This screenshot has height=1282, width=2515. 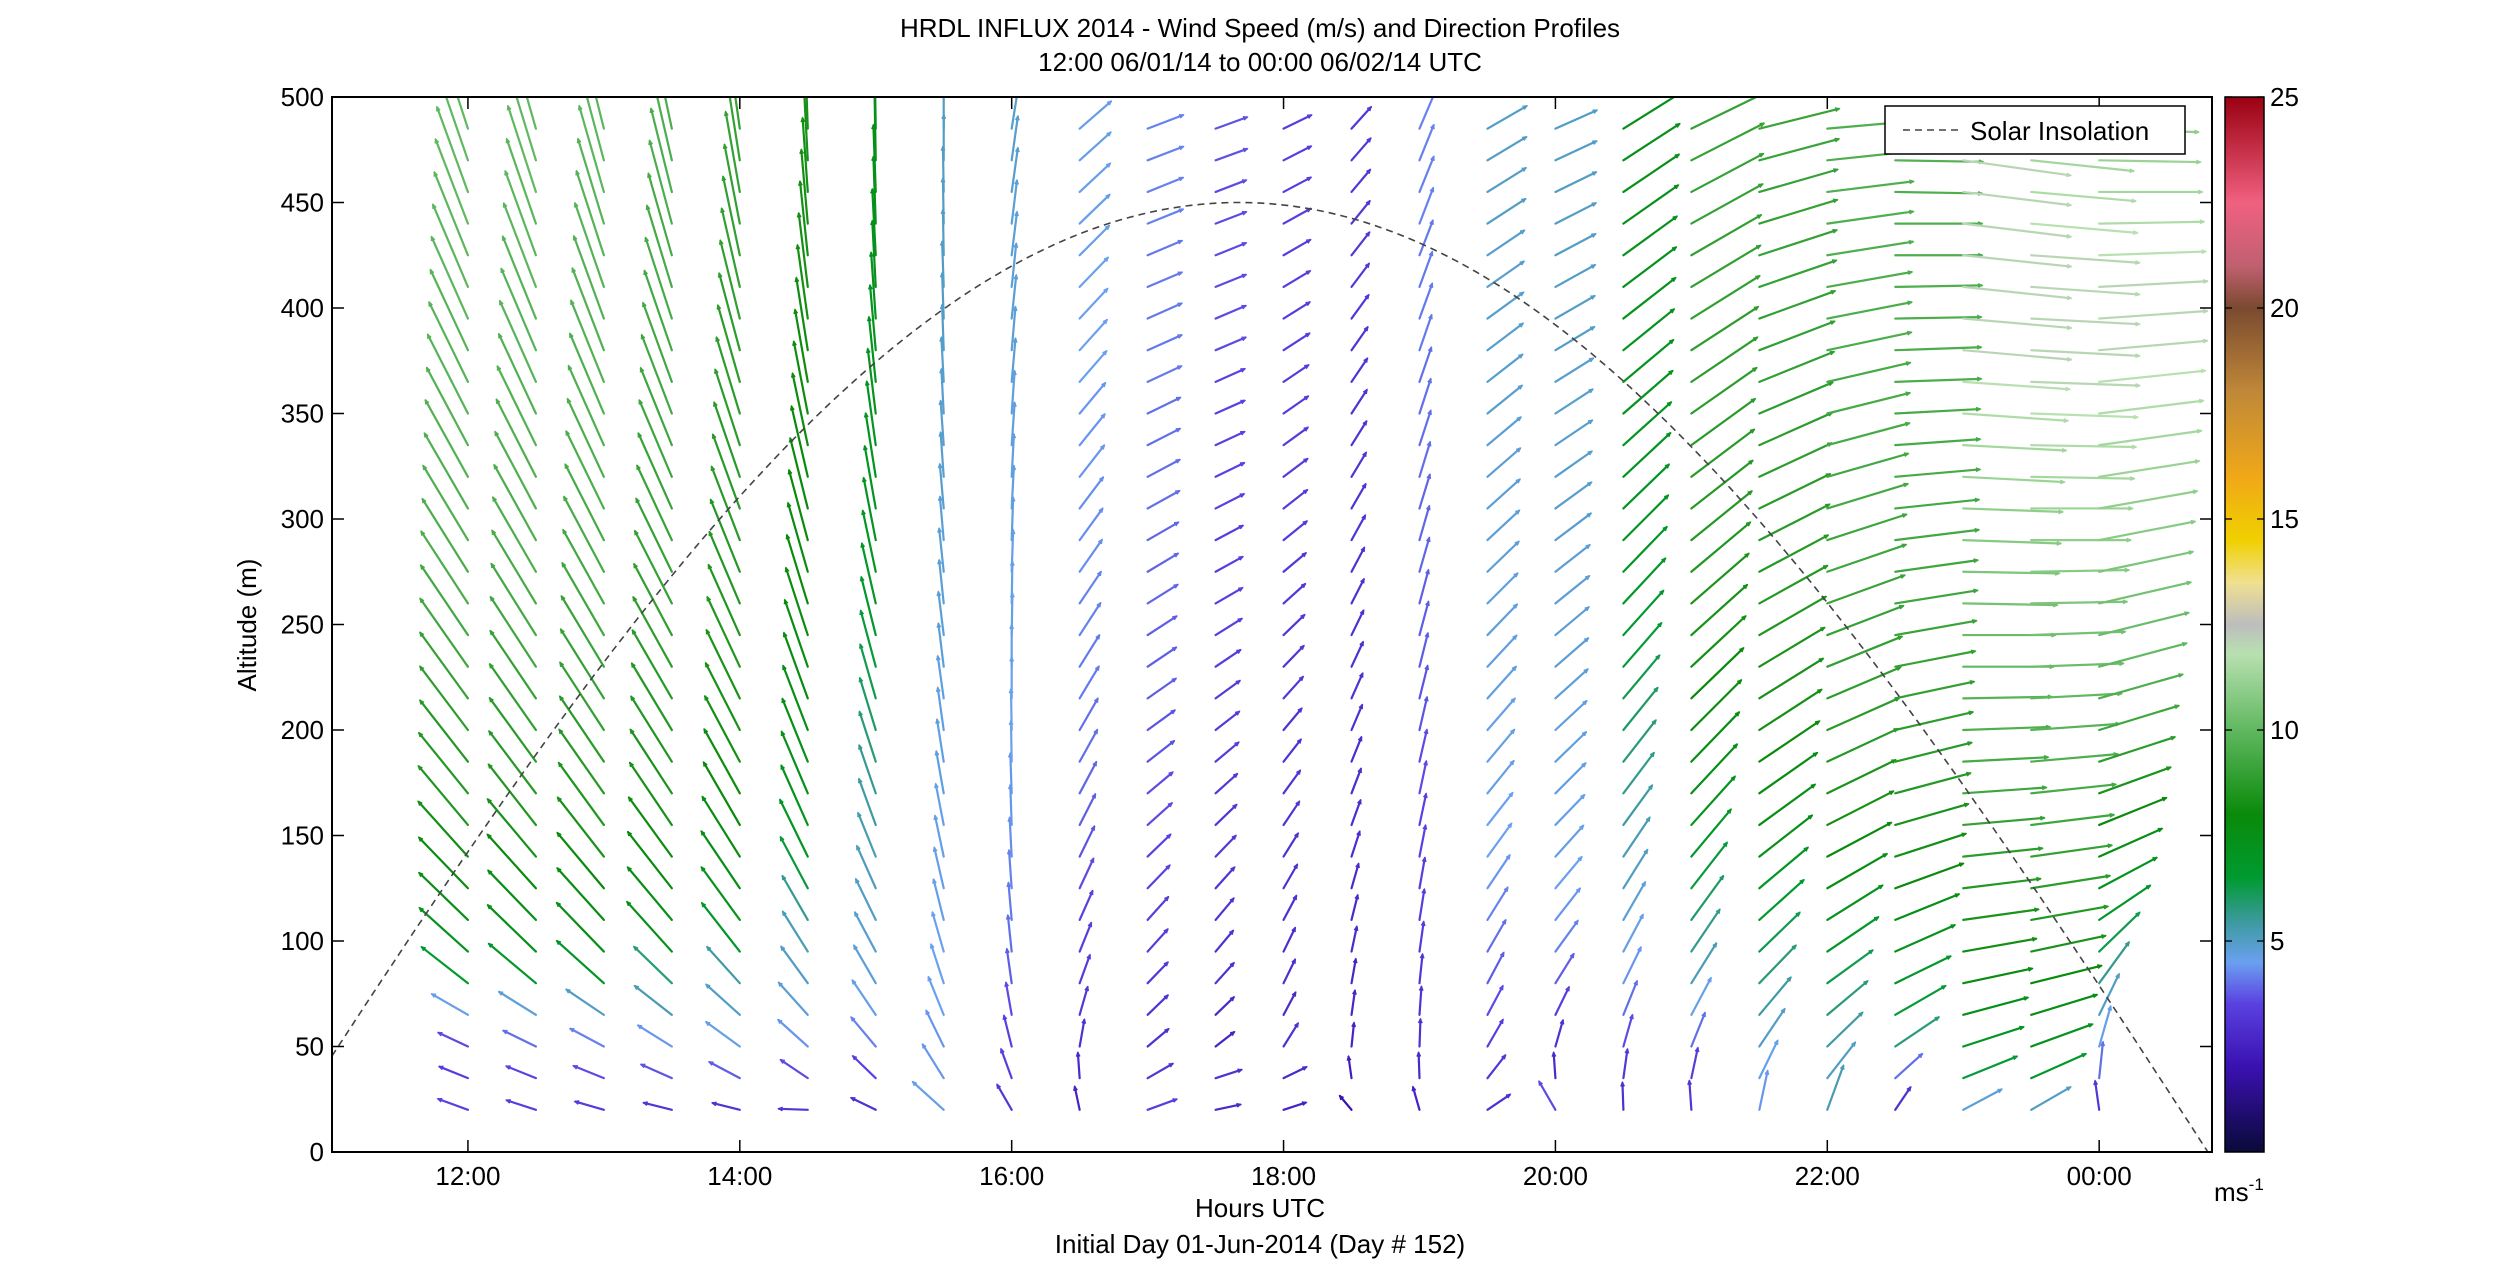 I want to click on x-tick-label: 20:00, so click(x=1555, y=1176).